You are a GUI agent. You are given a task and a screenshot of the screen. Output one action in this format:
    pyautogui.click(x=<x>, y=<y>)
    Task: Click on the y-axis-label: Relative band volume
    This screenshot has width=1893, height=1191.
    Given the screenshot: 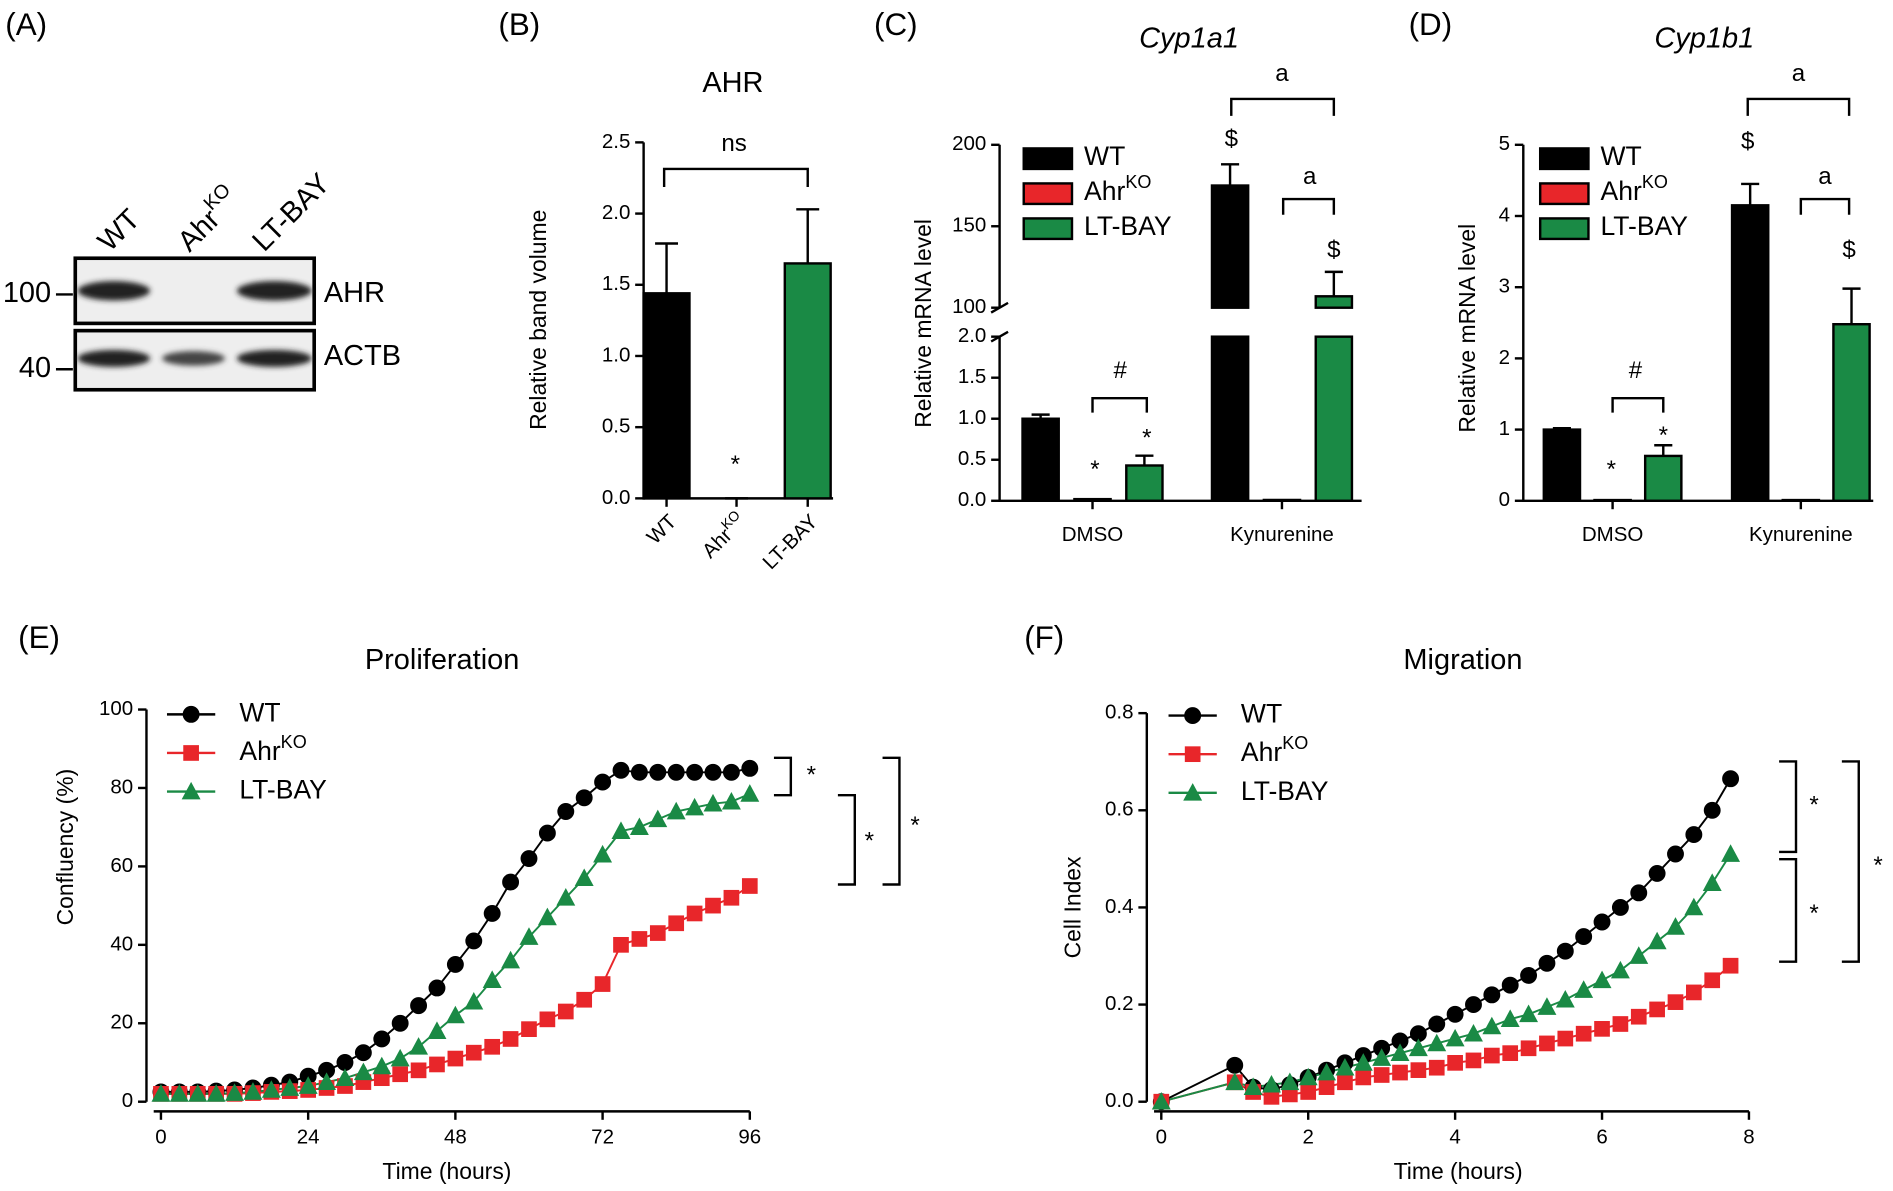 What is the action you would take?
    pyautogui.click(x=538, y=320)
    